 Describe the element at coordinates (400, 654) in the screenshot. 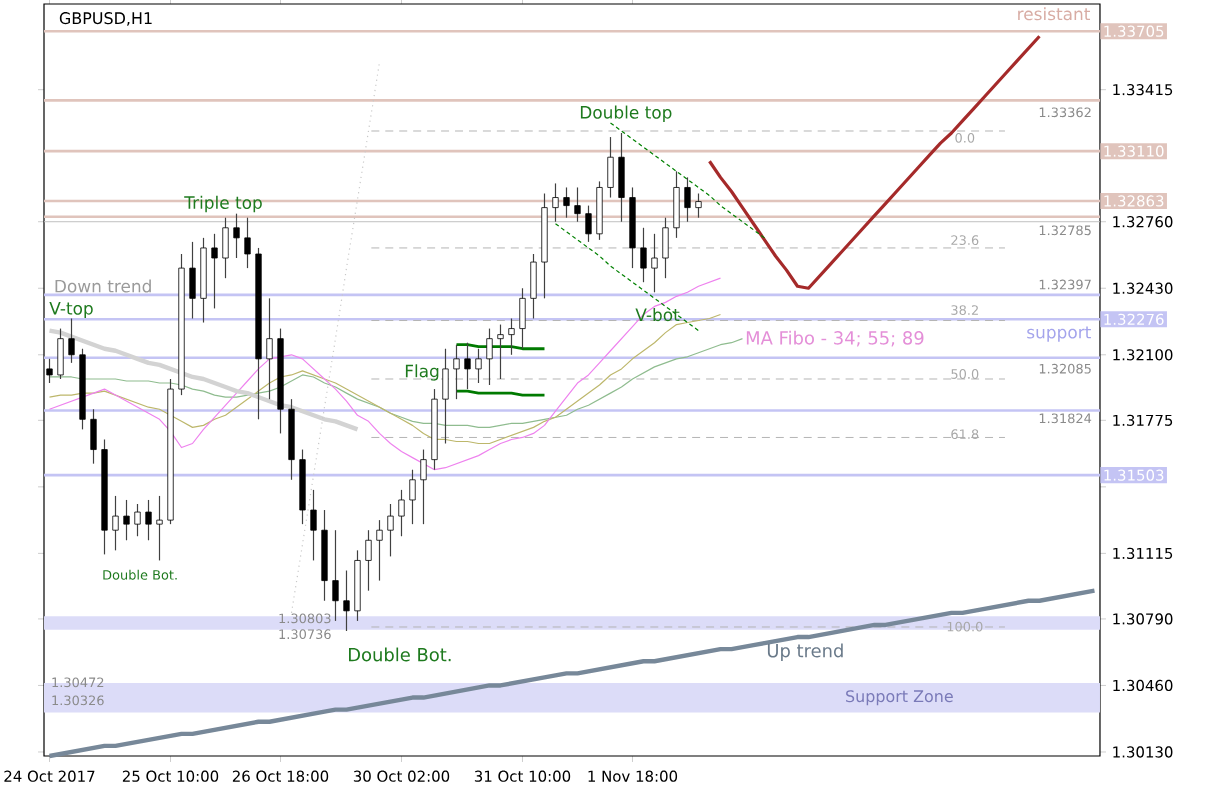

I see `annotation: Double Bot.` at that location.